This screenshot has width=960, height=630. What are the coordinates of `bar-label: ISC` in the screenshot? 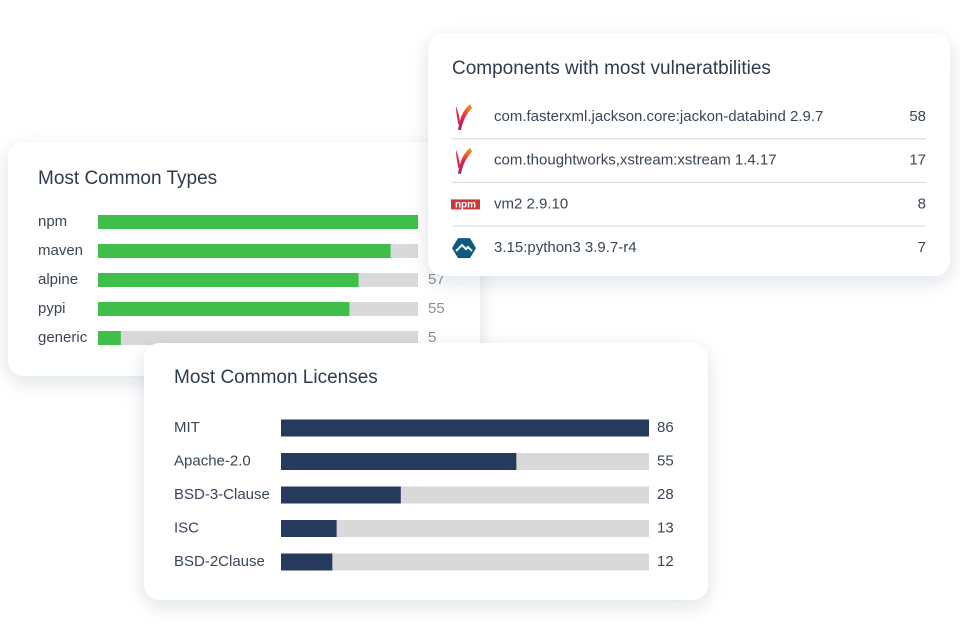 It's located at (186, 527).